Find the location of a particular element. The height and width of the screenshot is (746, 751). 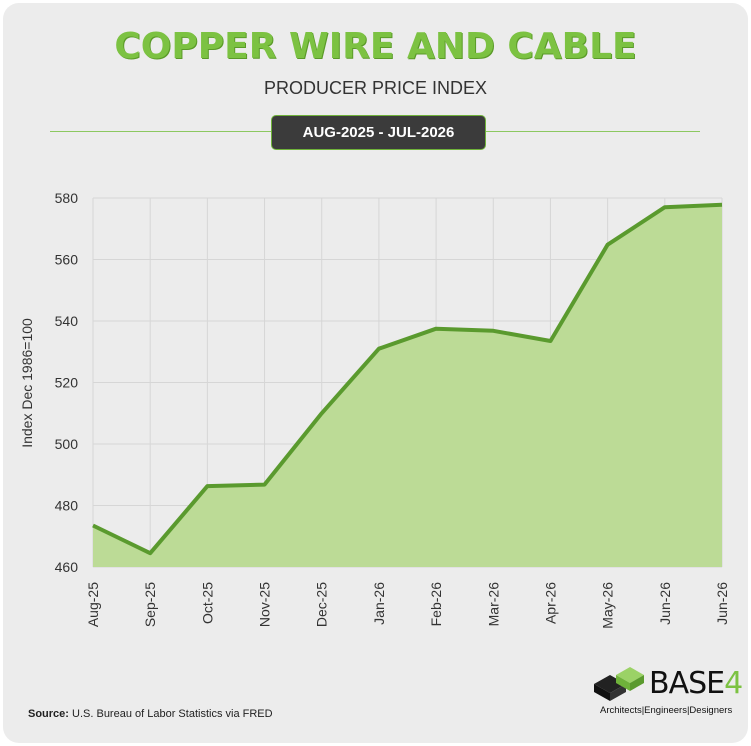

chart-title: COPPER WIRE AND CABLE is located at coordinates (375, 46).